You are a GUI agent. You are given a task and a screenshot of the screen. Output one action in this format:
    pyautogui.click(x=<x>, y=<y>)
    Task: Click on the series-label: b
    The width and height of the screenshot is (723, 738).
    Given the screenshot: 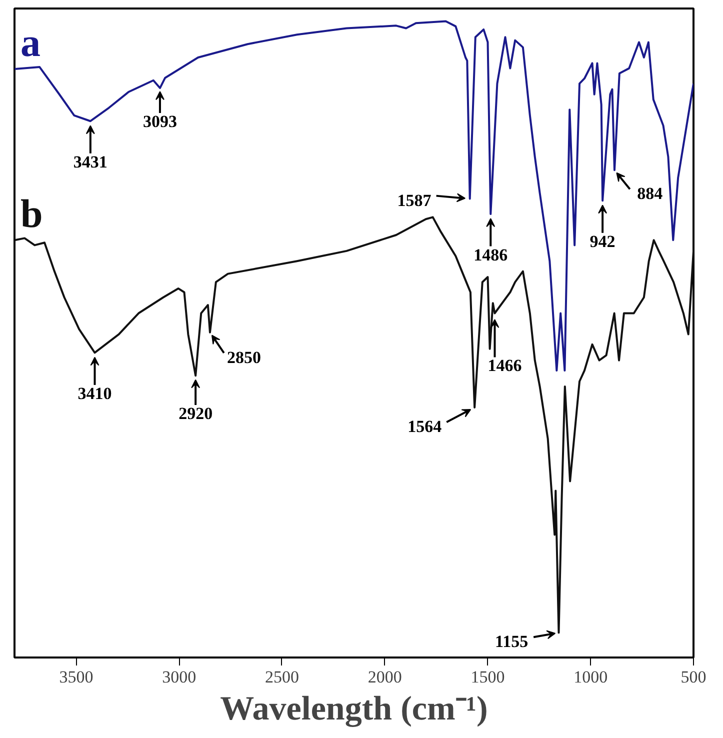 What is the action you would take?
    pyautogui.click(x=31, y=213)
    